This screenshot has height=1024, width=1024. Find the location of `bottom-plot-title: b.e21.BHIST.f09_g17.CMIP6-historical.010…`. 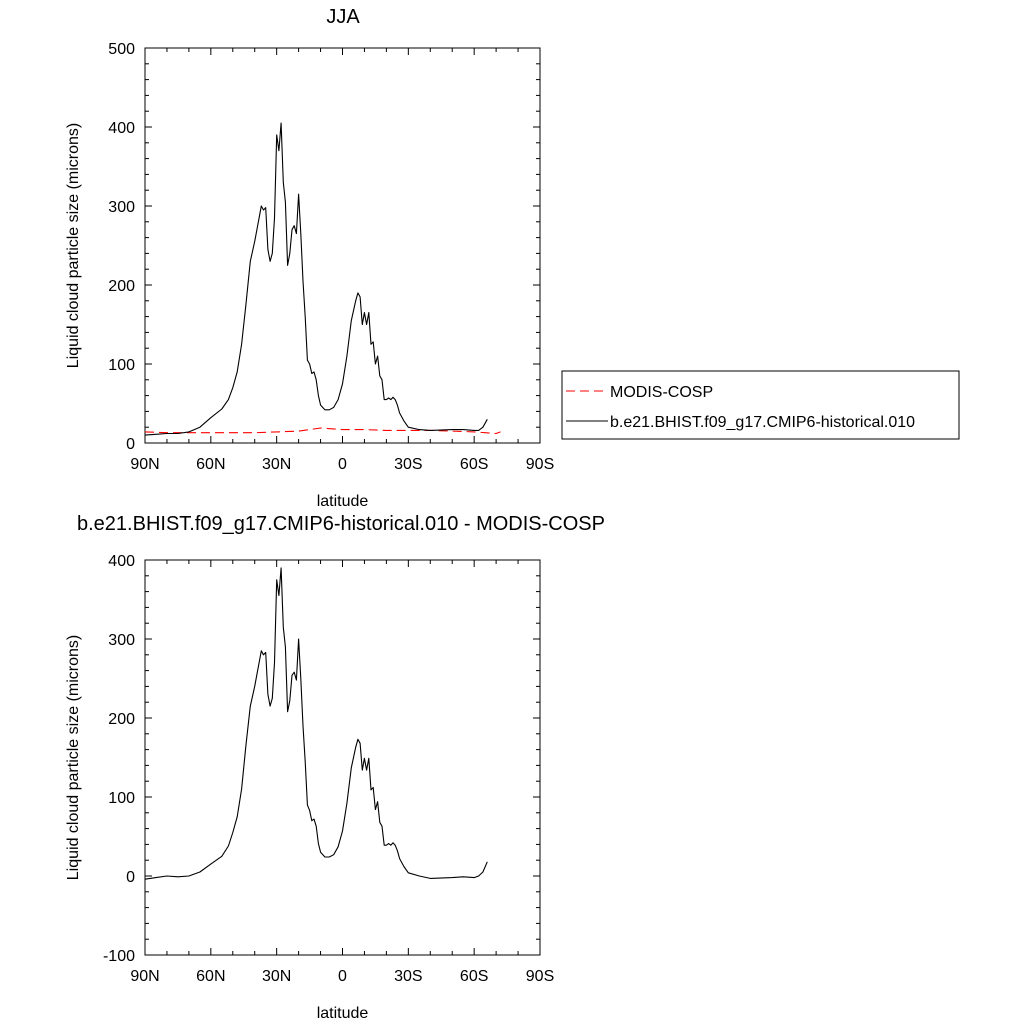

bottom-plot-title: b.e21.BHIST.f09_g17.CMIP6-historical.010… is located at coordinates (341, 524).